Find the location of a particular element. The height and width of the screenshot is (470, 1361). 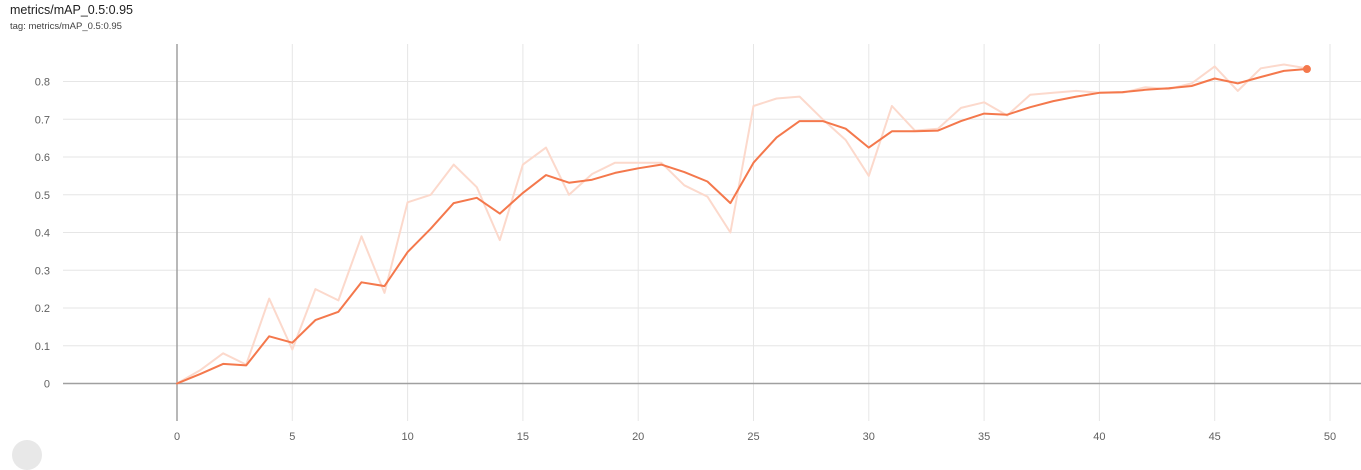

x-tick-label: 30 is located at coordinates (869, 437).